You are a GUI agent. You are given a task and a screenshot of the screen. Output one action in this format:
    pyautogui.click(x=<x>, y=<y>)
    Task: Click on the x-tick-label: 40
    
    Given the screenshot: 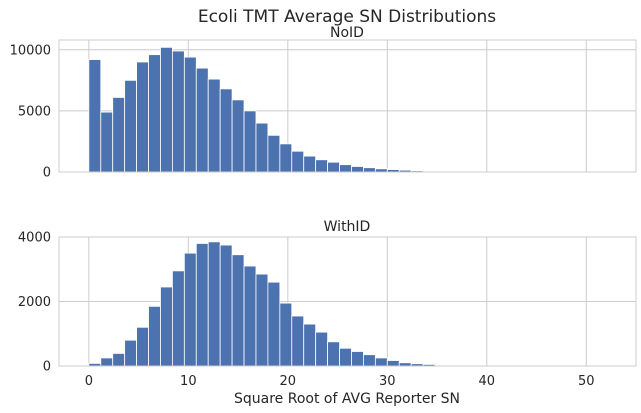 What is the action you would take?
    pyautogui.click(x=487, y=381)
    